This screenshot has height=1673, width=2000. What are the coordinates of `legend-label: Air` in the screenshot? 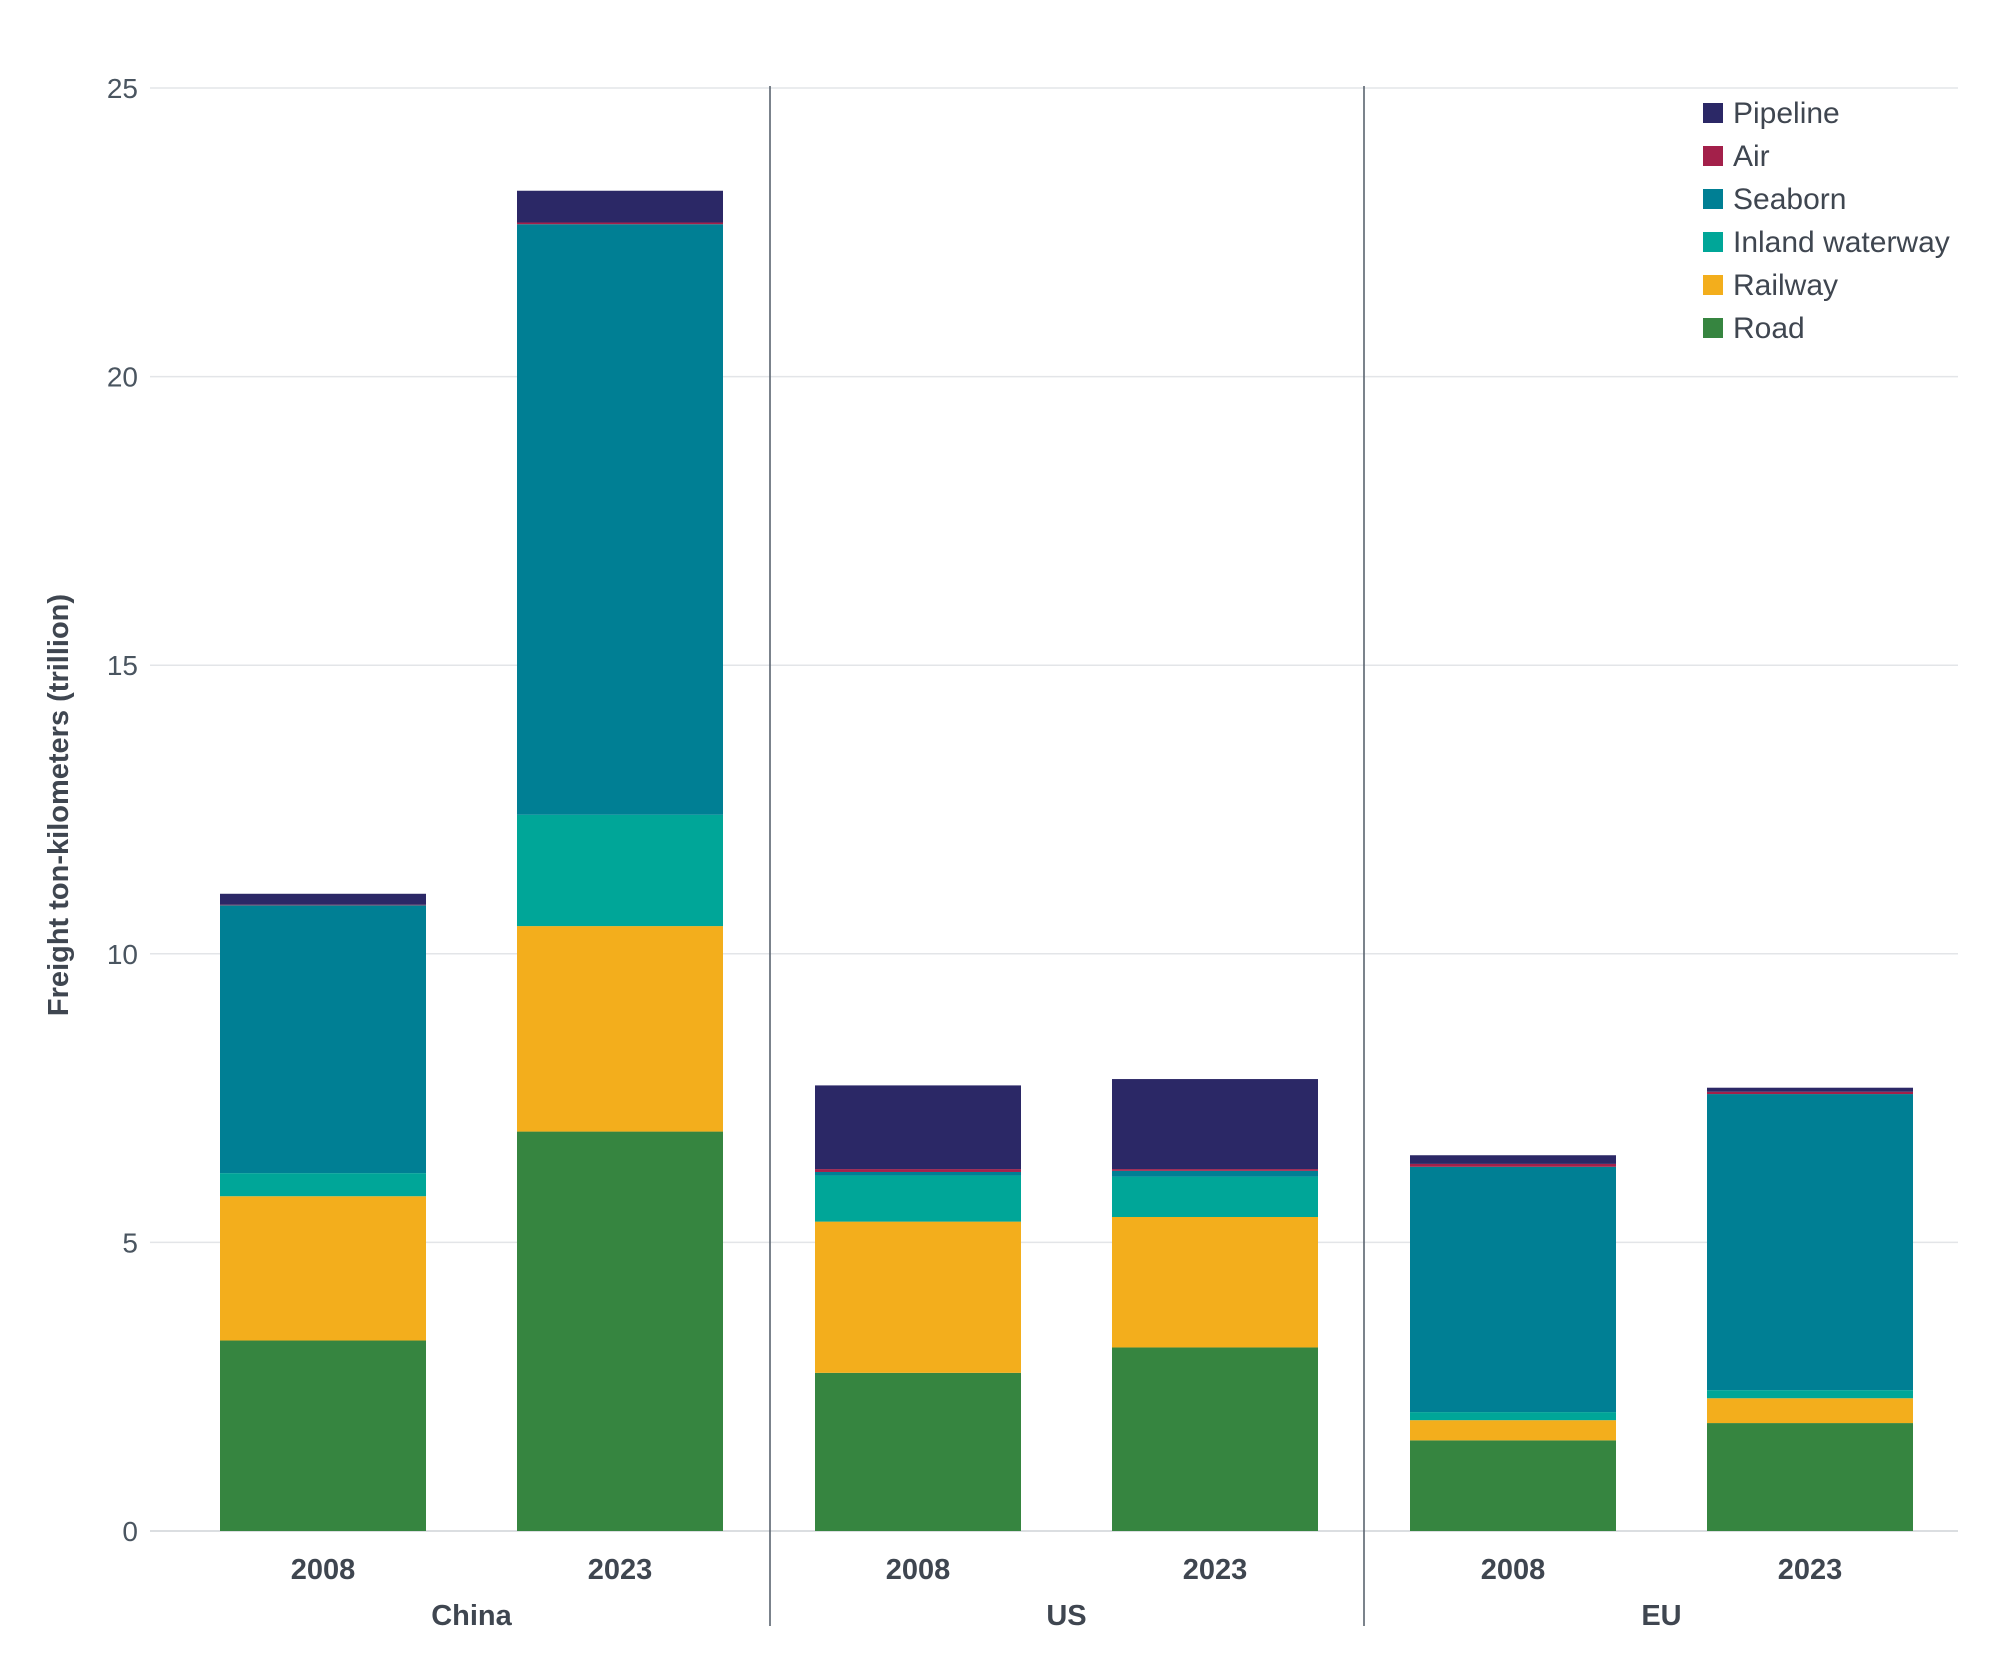 It's located at (1751, 156).